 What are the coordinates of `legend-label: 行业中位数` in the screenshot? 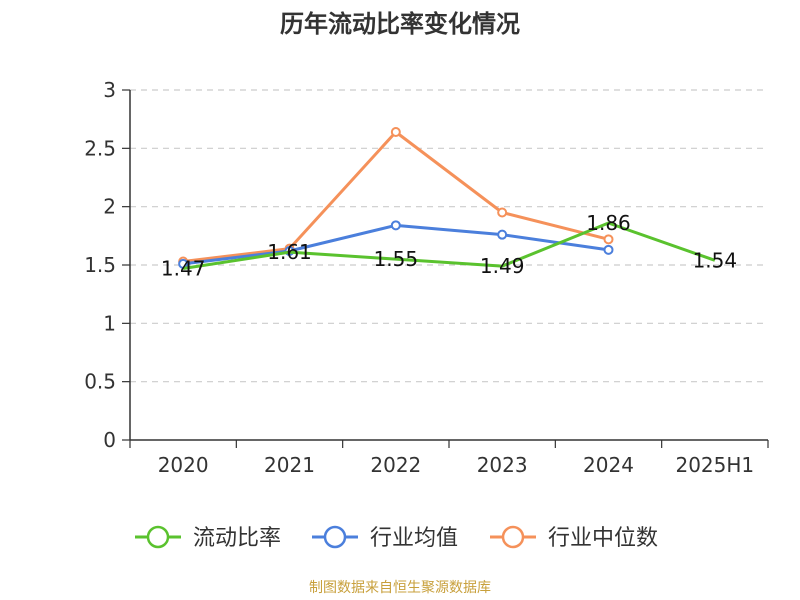 It's located at (603, 538).